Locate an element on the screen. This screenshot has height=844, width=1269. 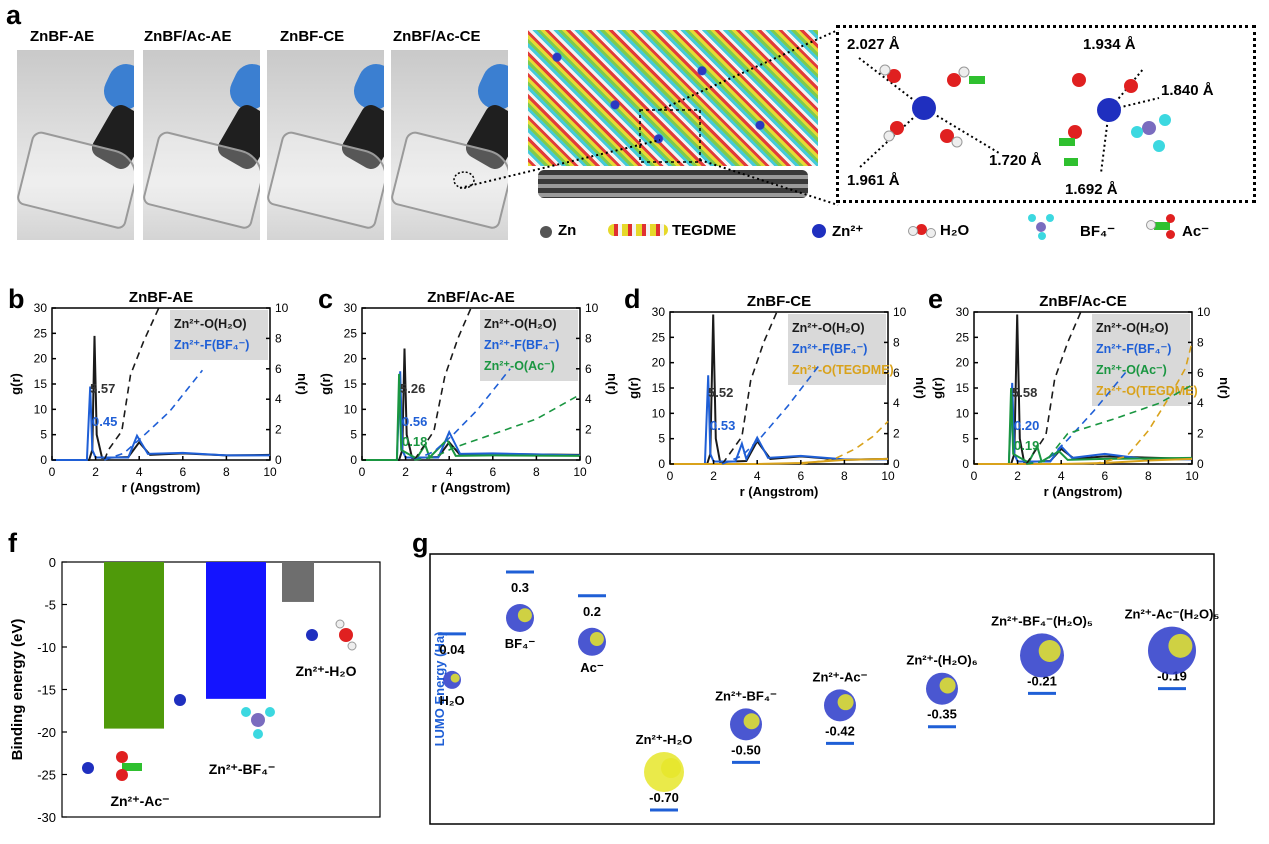
panel-label-a: a is located at coordinates (14, 15).